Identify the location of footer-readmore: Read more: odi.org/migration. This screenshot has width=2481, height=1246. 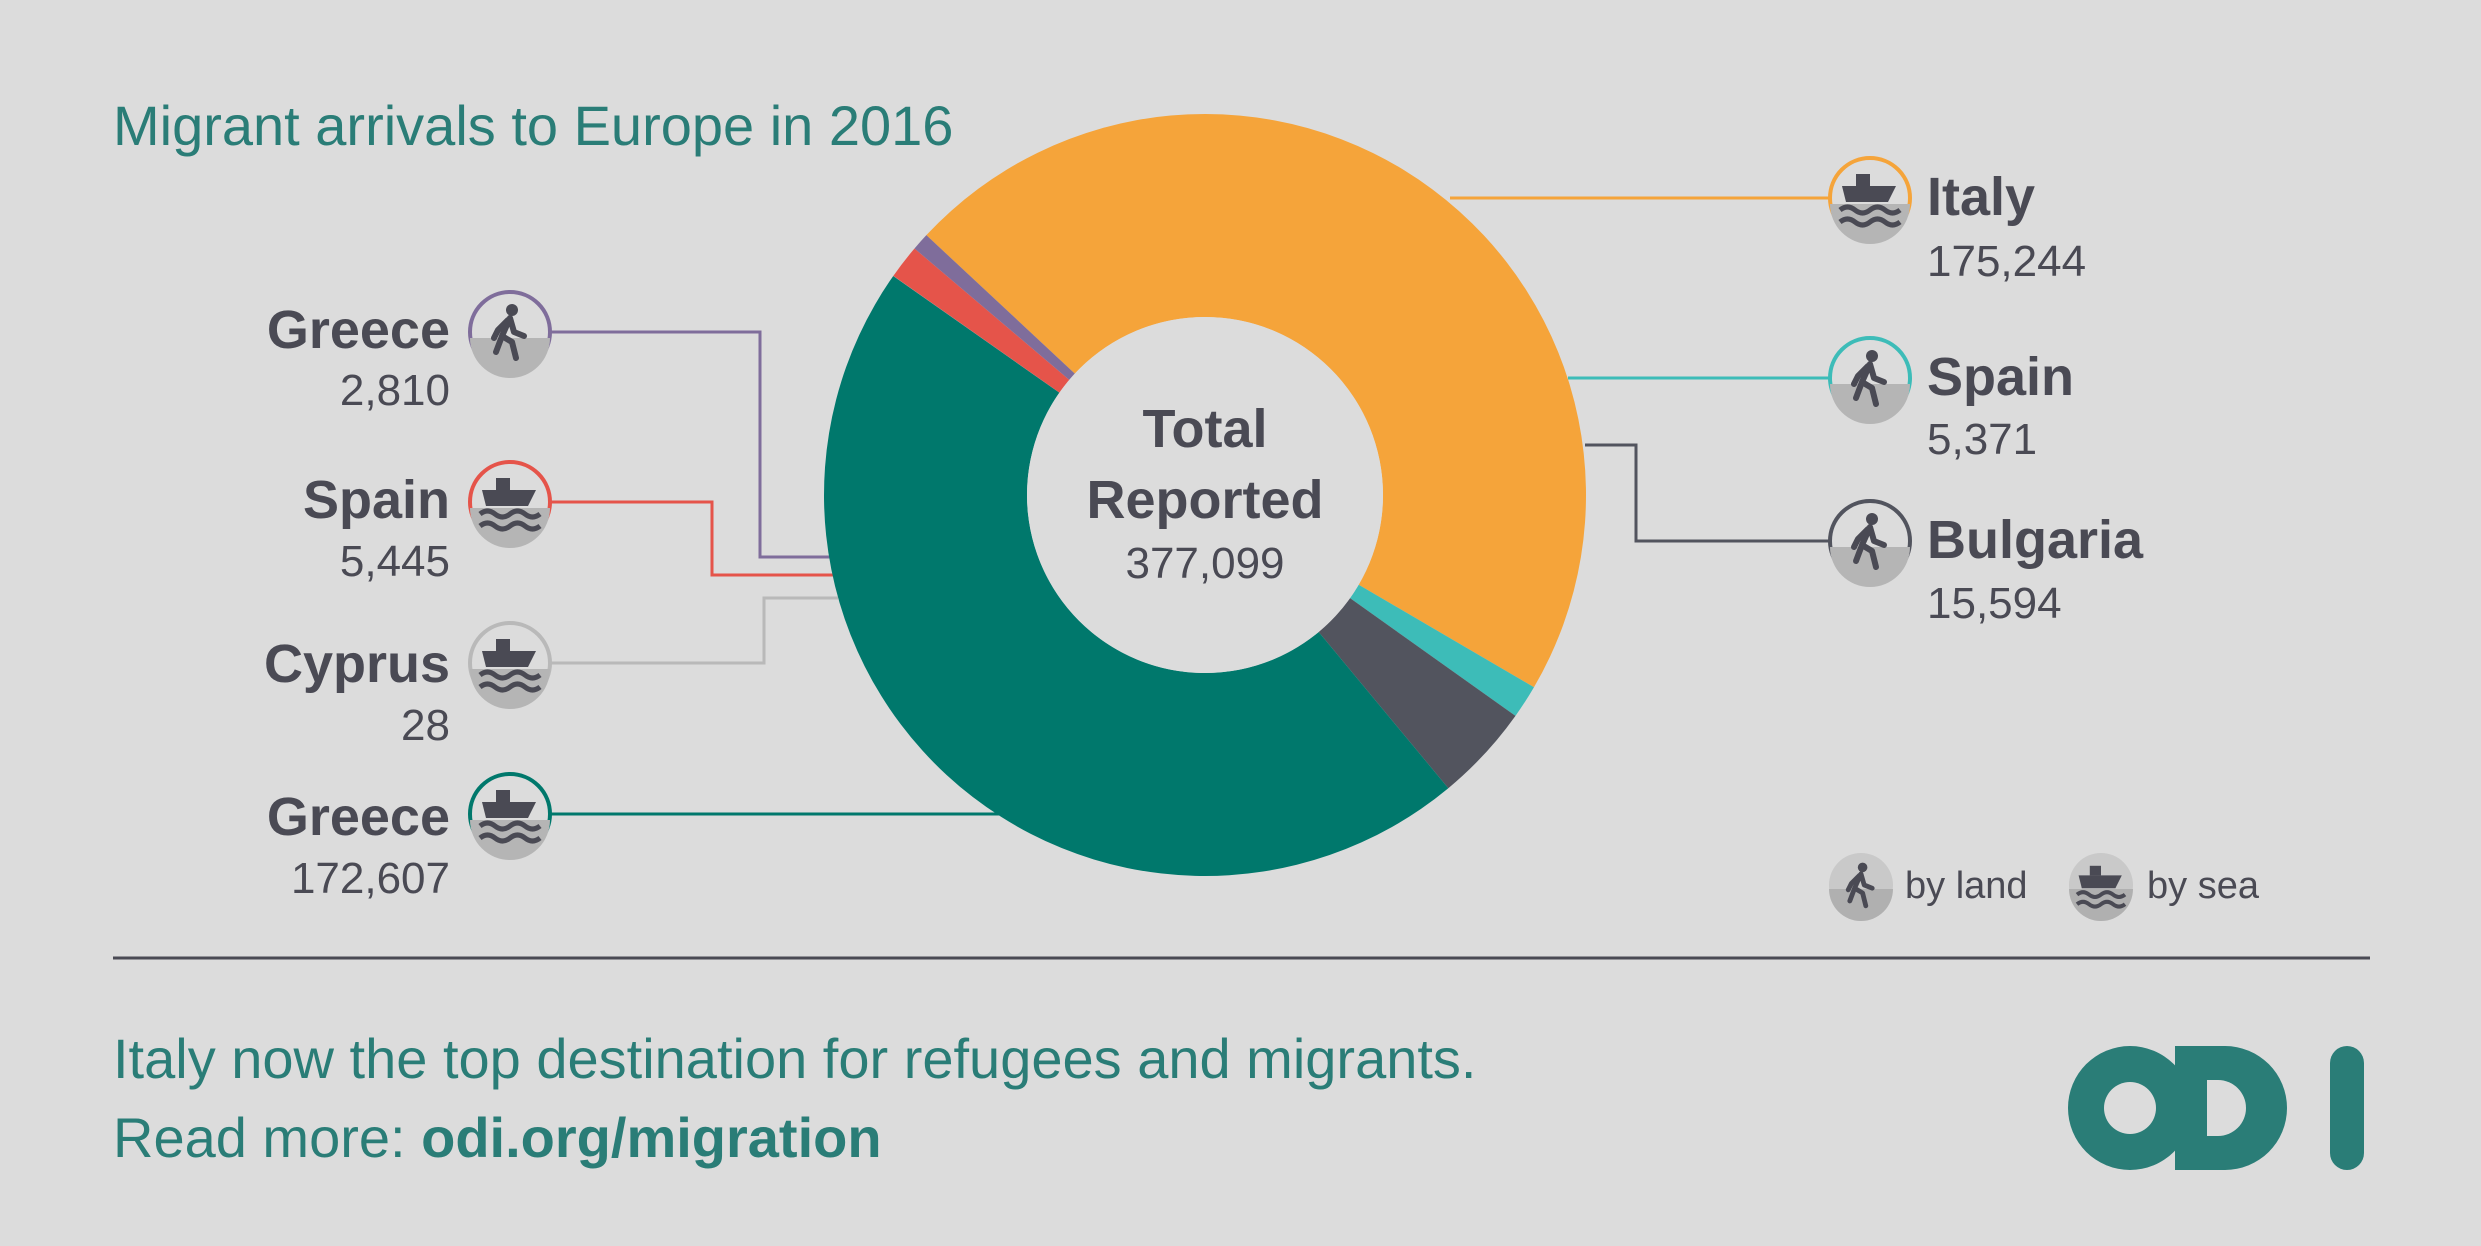
(497, 1137).